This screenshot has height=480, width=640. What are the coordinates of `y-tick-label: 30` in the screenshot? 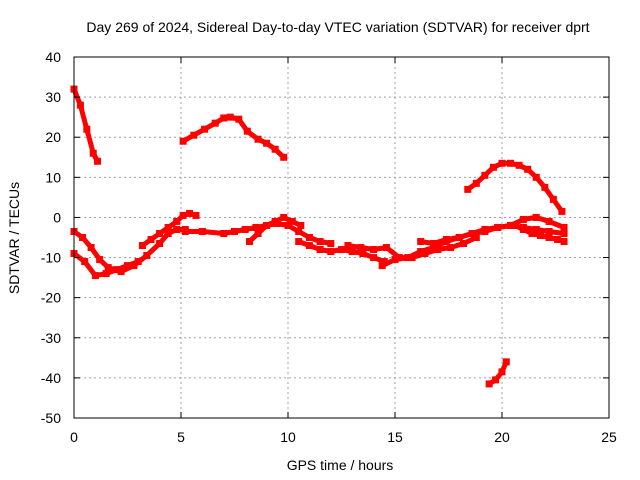 It's located at (53, 97).